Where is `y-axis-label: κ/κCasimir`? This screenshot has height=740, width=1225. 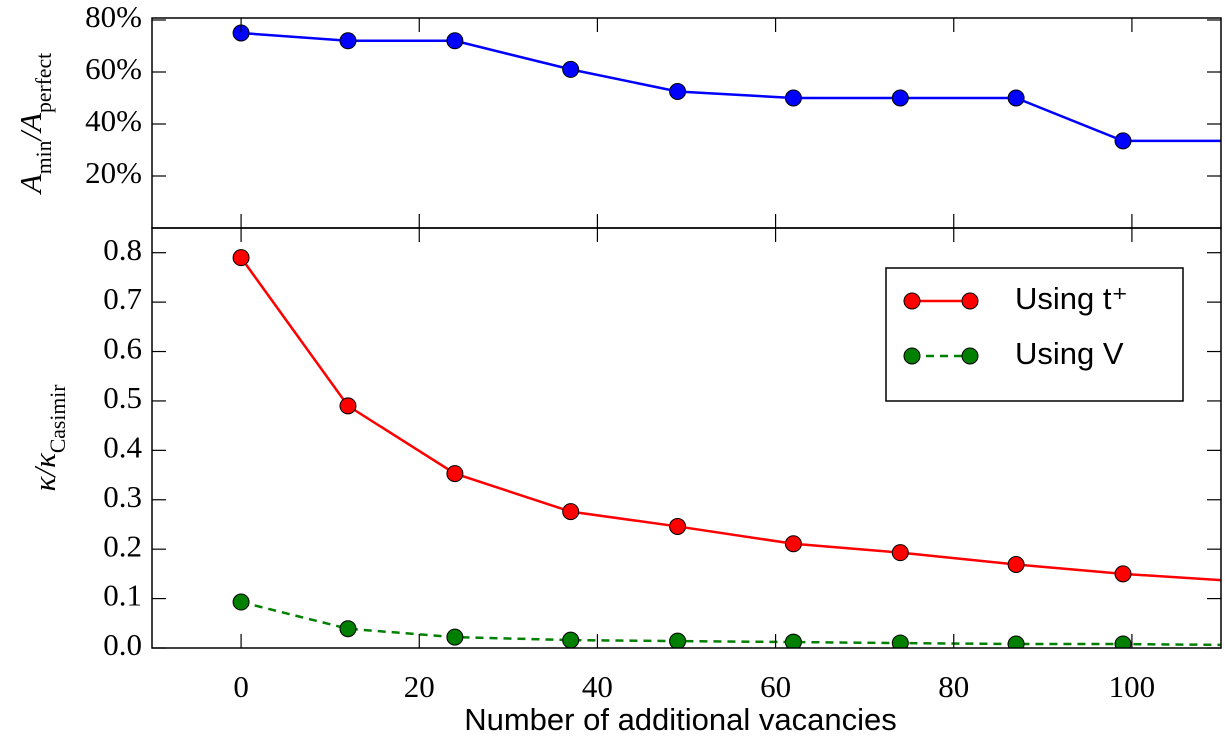 y-axis-label: κ/κCasimir is located at coordinates (48, 438).